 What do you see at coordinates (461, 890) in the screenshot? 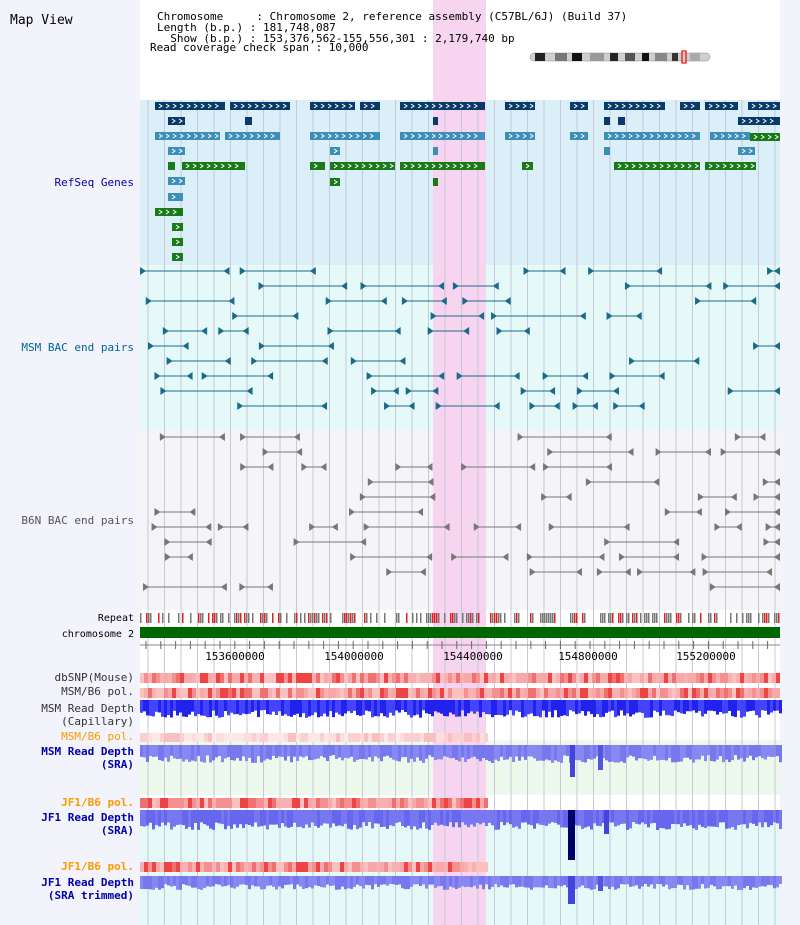
I see `jf1-read-depth-sra-trimmed-track` at bounding box center [461, 890].